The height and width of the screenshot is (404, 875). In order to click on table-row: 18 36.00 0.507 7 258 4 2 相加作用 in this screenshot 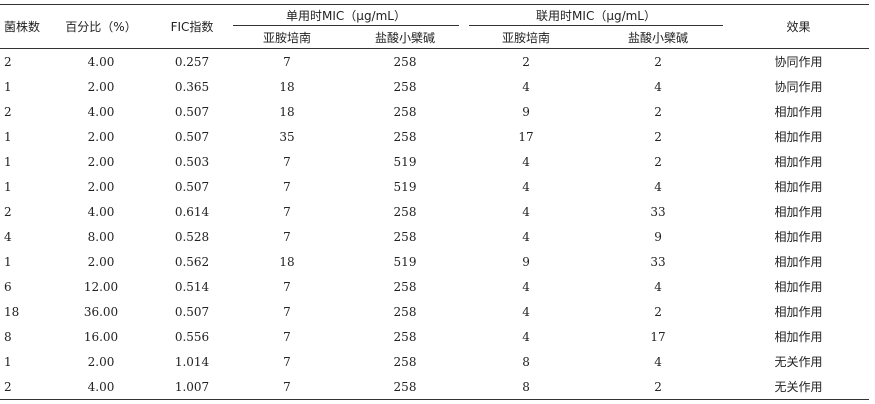, I will do `click(434, 311)`.